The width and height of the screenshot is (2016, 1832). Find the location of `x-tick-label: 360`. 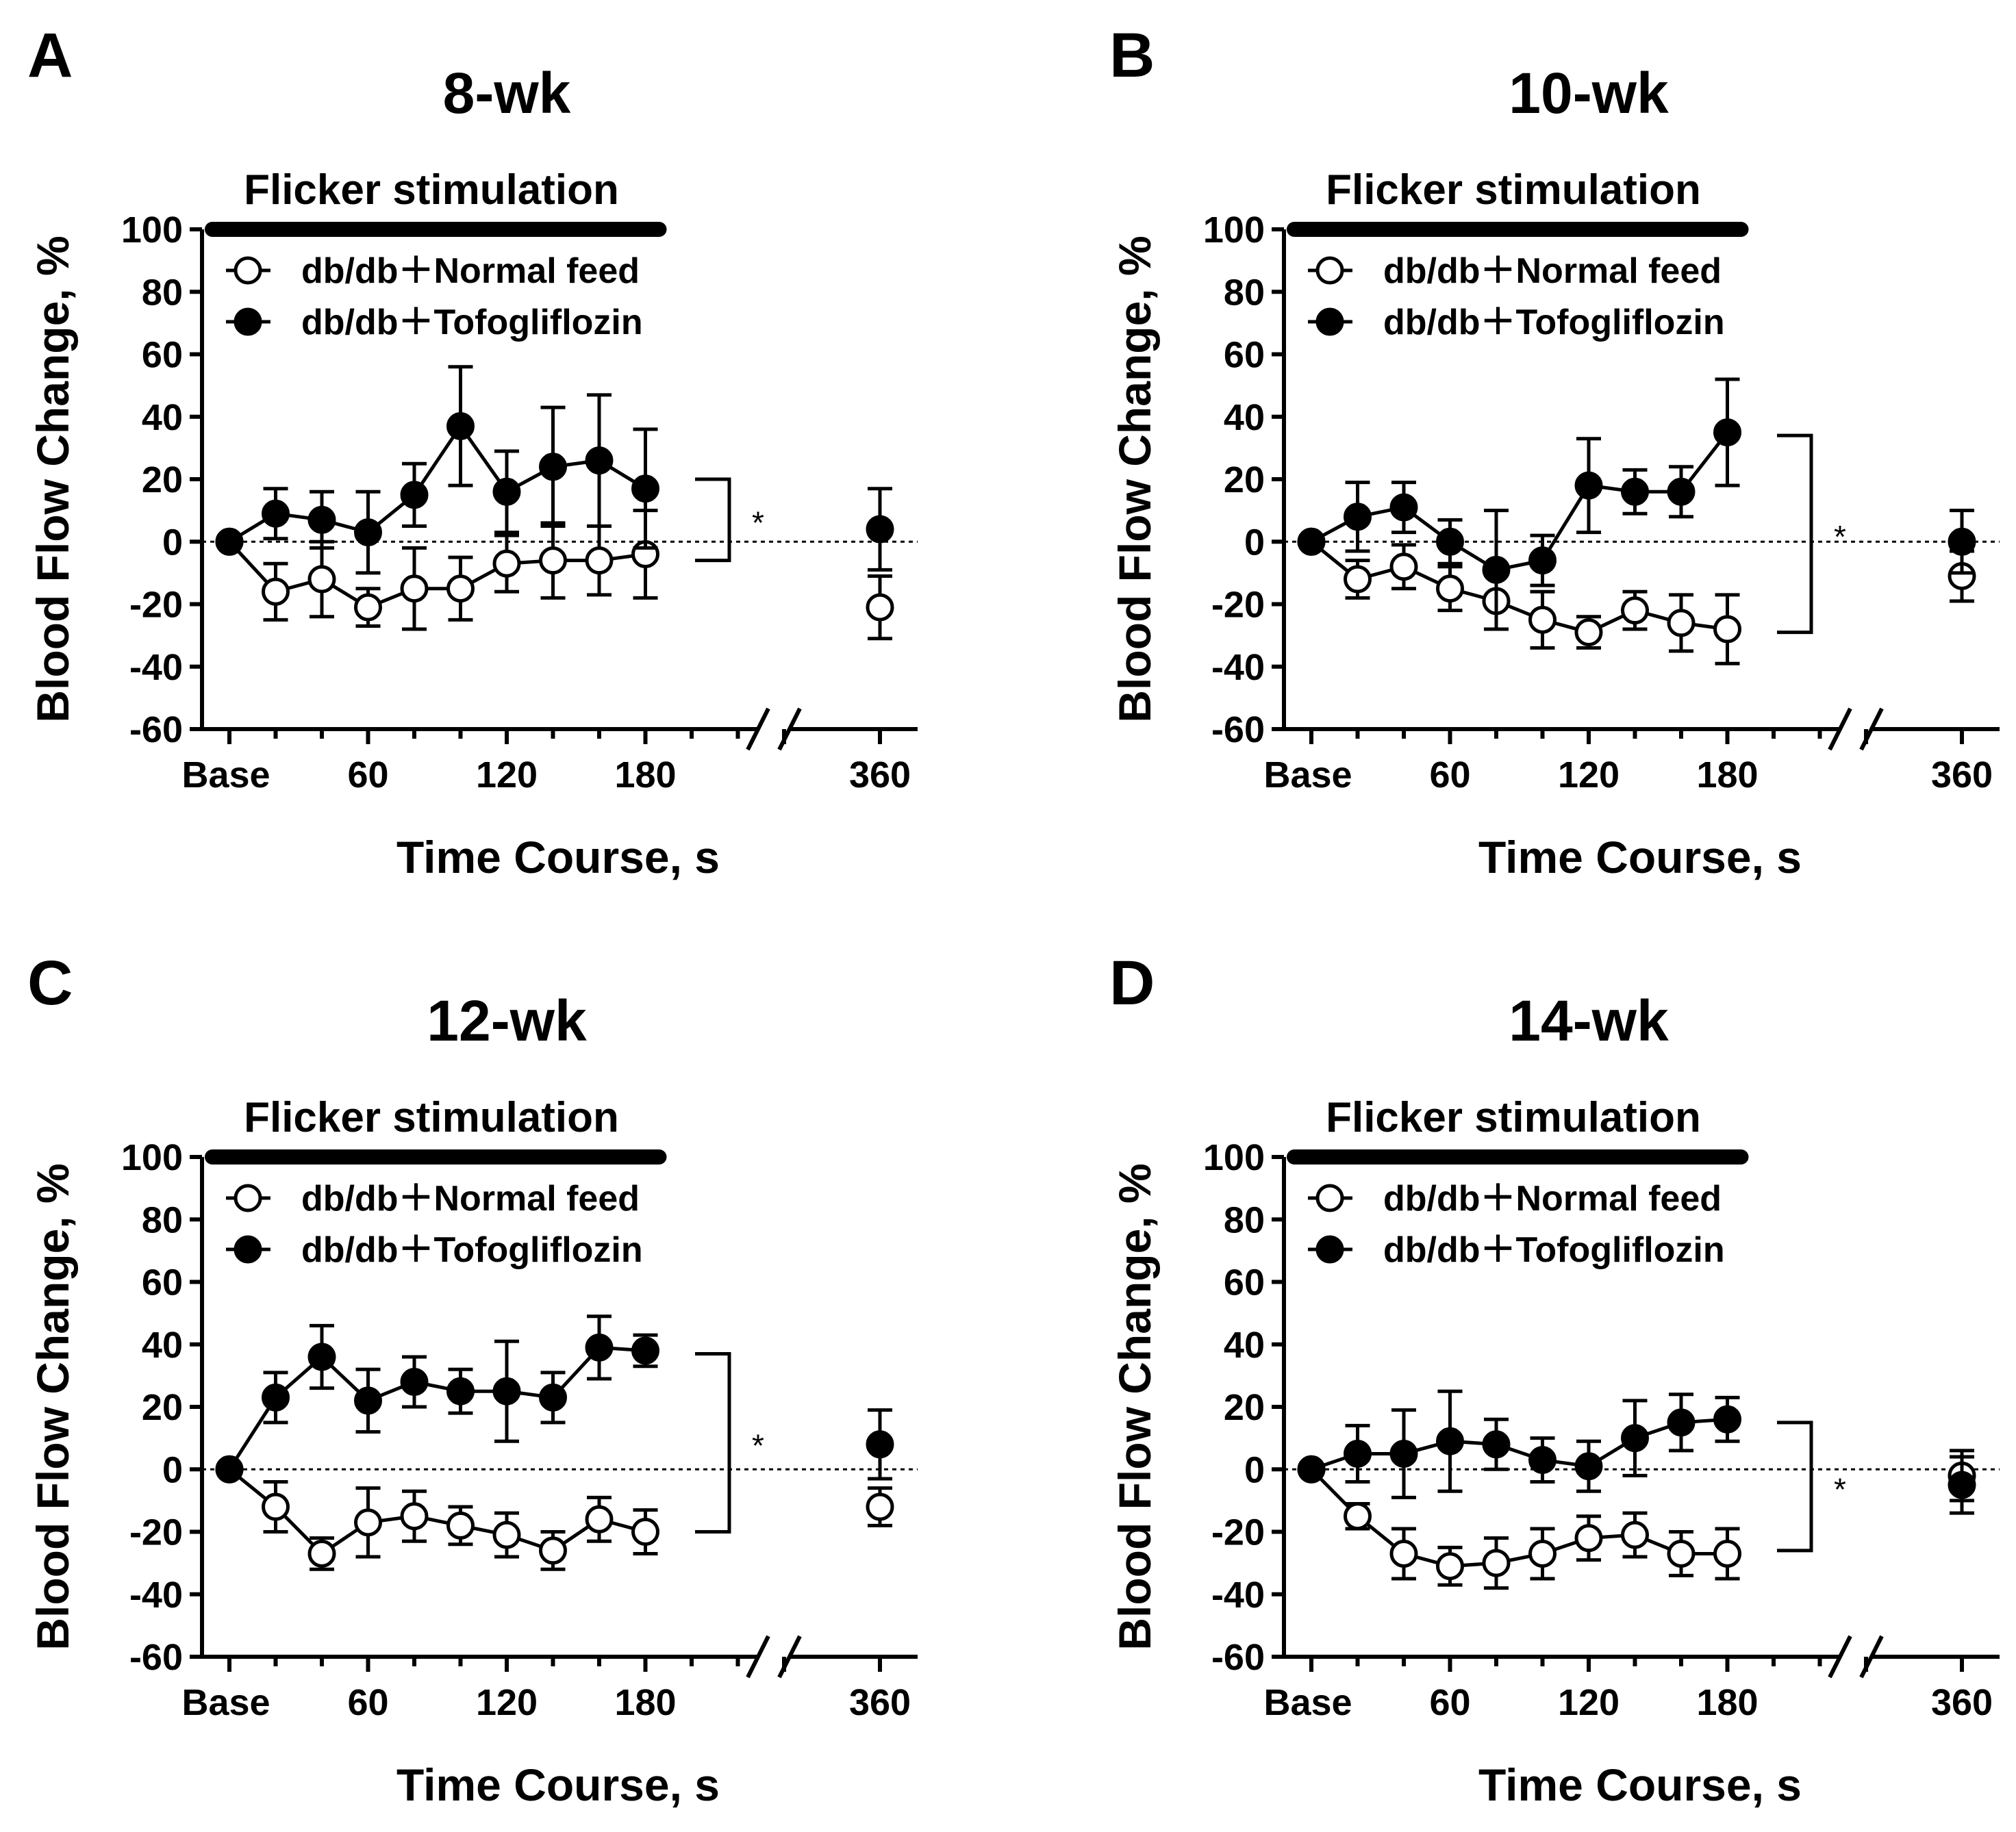

x-tick-label: 360 is located at coordinates (880, 1702).